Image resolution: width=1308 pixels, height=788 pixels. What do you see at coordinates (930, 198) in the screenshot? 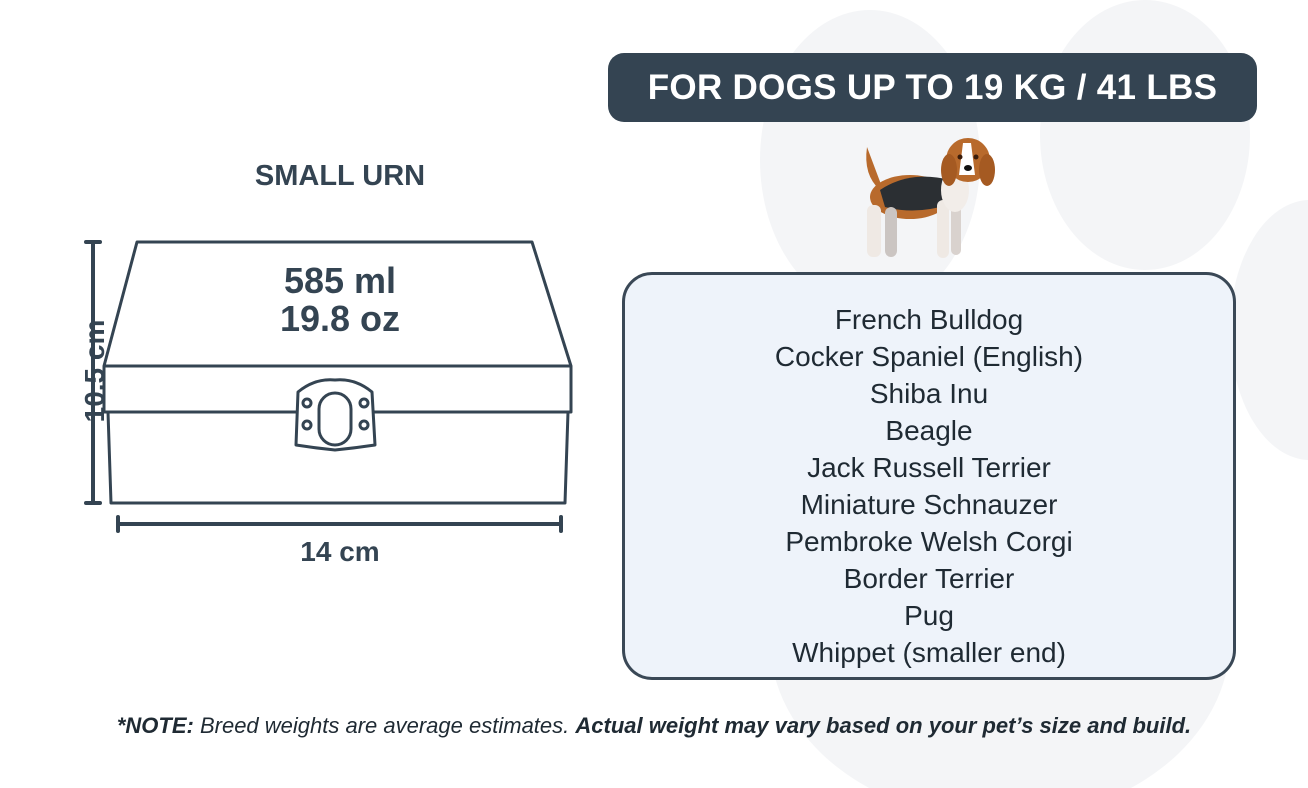
I see `beagle-illustration` at bounding box center [930, 198].